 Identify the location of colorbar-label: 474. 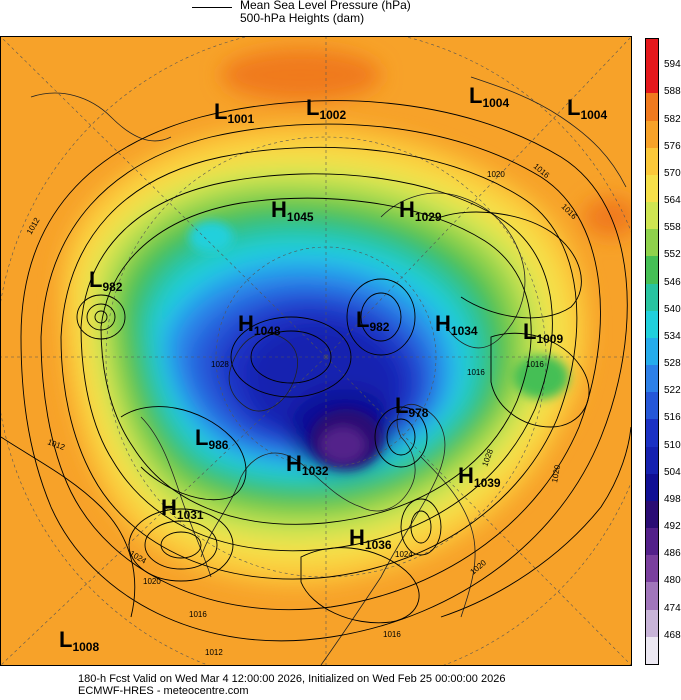
(672, 608).